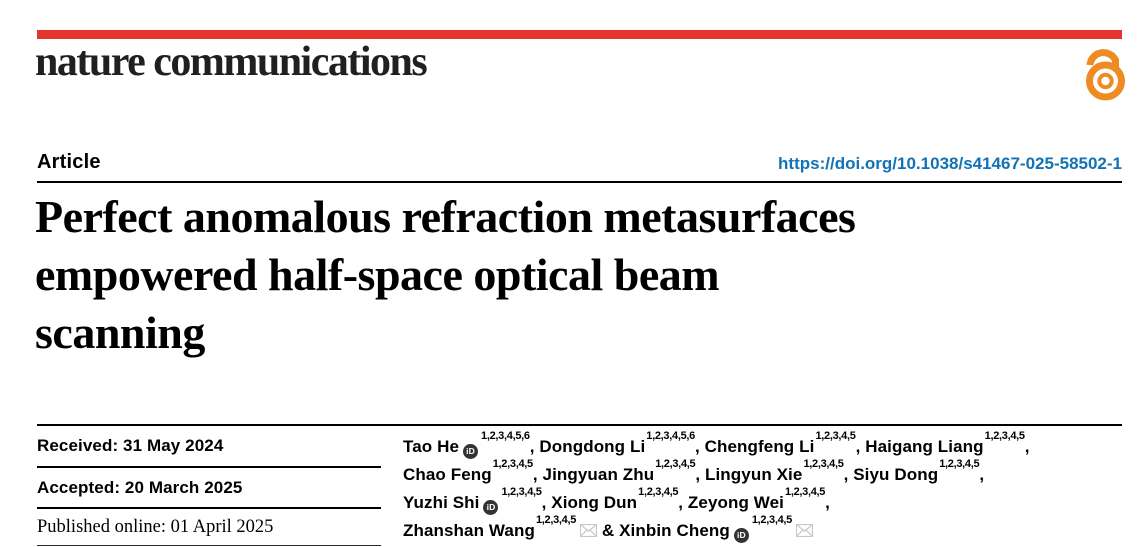 This screenshot has height=547, width=1141. I want to click on title-line-2: empowered half-space optical beam, so click(377, 274).